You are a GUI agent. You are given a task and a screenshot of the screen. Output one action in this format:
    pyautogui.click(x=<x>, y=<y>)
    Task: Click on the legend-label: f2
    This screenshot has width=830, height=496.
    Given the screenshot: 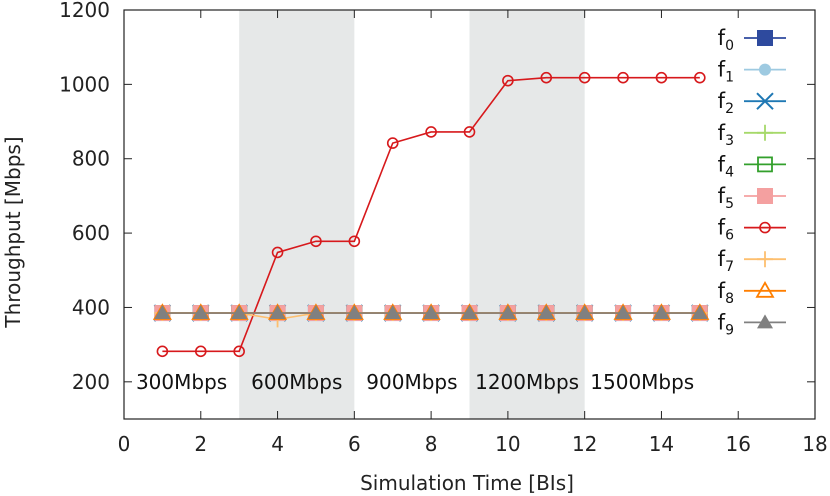 What is the action you would take?
    pyautogui.click(x=726, y=103)
    